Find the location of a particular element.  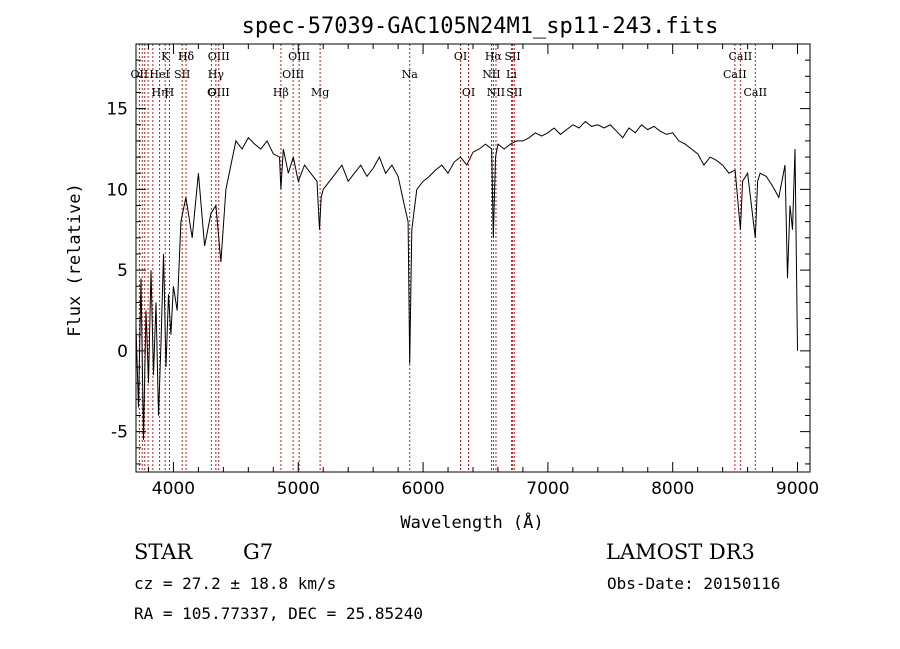

y-tick-label: 15 is located at coordinates (117, 110).